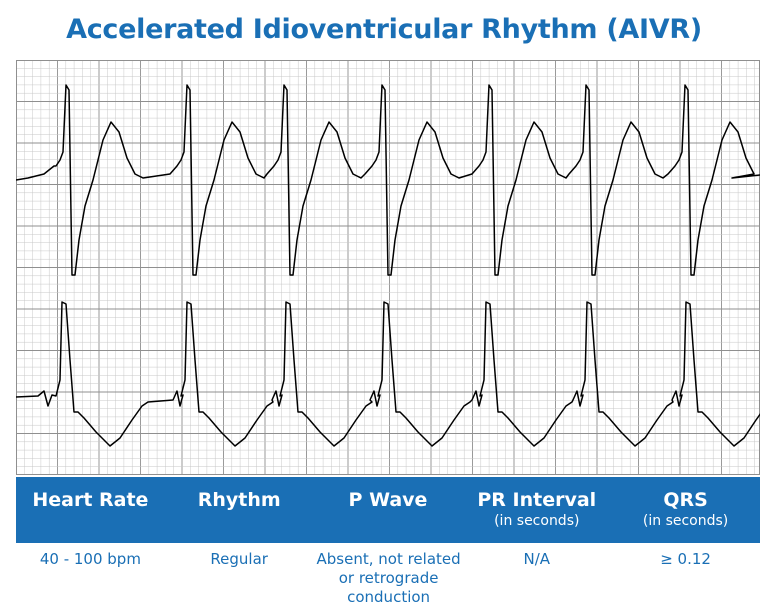  What do you see at coordinates (685, 559) in the screenshot?
I see `value-qrs: ≥ 0.12` at bounding box center [685, 559].